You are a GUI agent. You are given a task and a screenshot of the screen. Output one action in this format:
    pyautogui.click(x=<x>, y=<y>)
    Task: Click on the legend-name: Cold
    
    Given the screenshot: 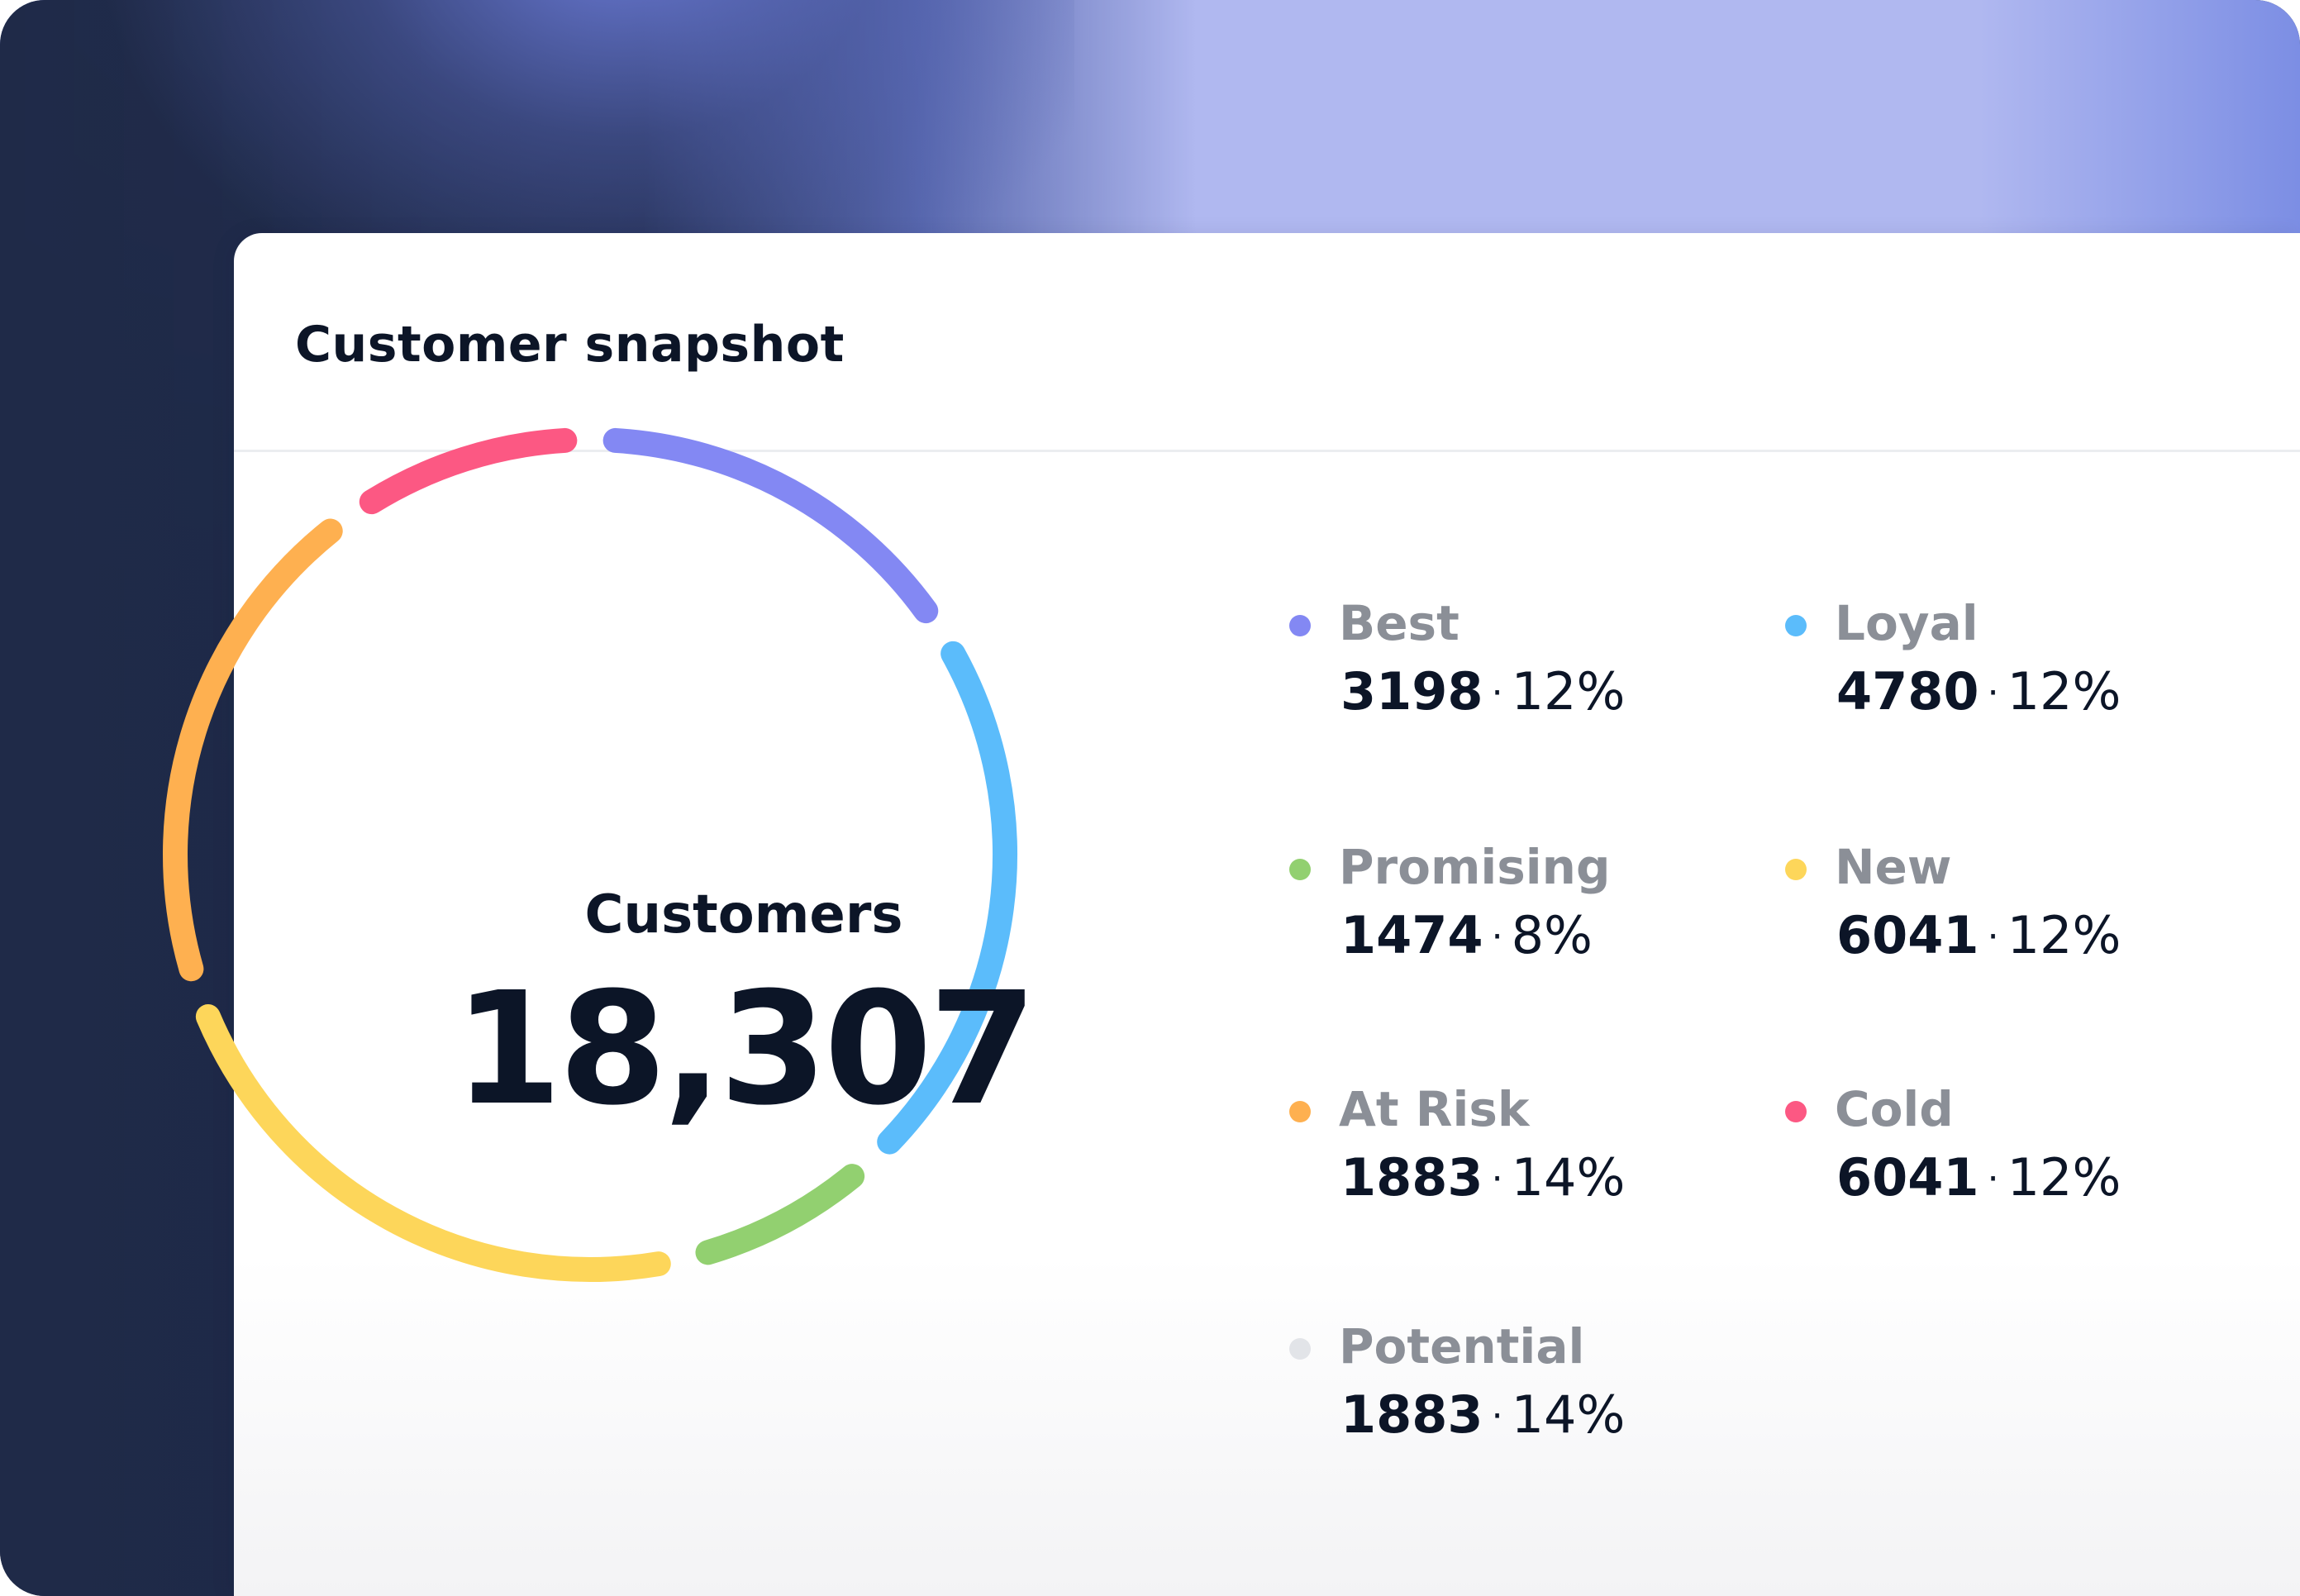 What is the action you would take?
    pyautogui.click(x=1894, y=1109)
    